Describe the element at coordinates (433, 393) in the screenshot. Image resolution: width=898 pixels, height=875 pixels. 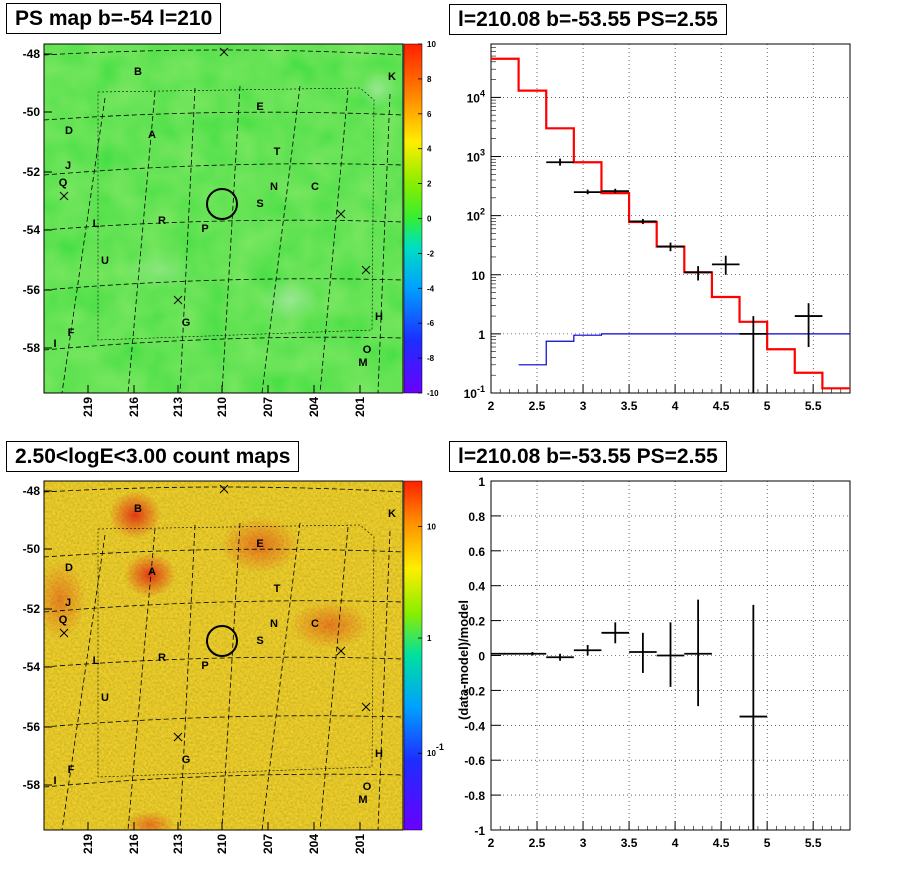
I see `ps-map-colorbar-tick-label: -10` at that location.